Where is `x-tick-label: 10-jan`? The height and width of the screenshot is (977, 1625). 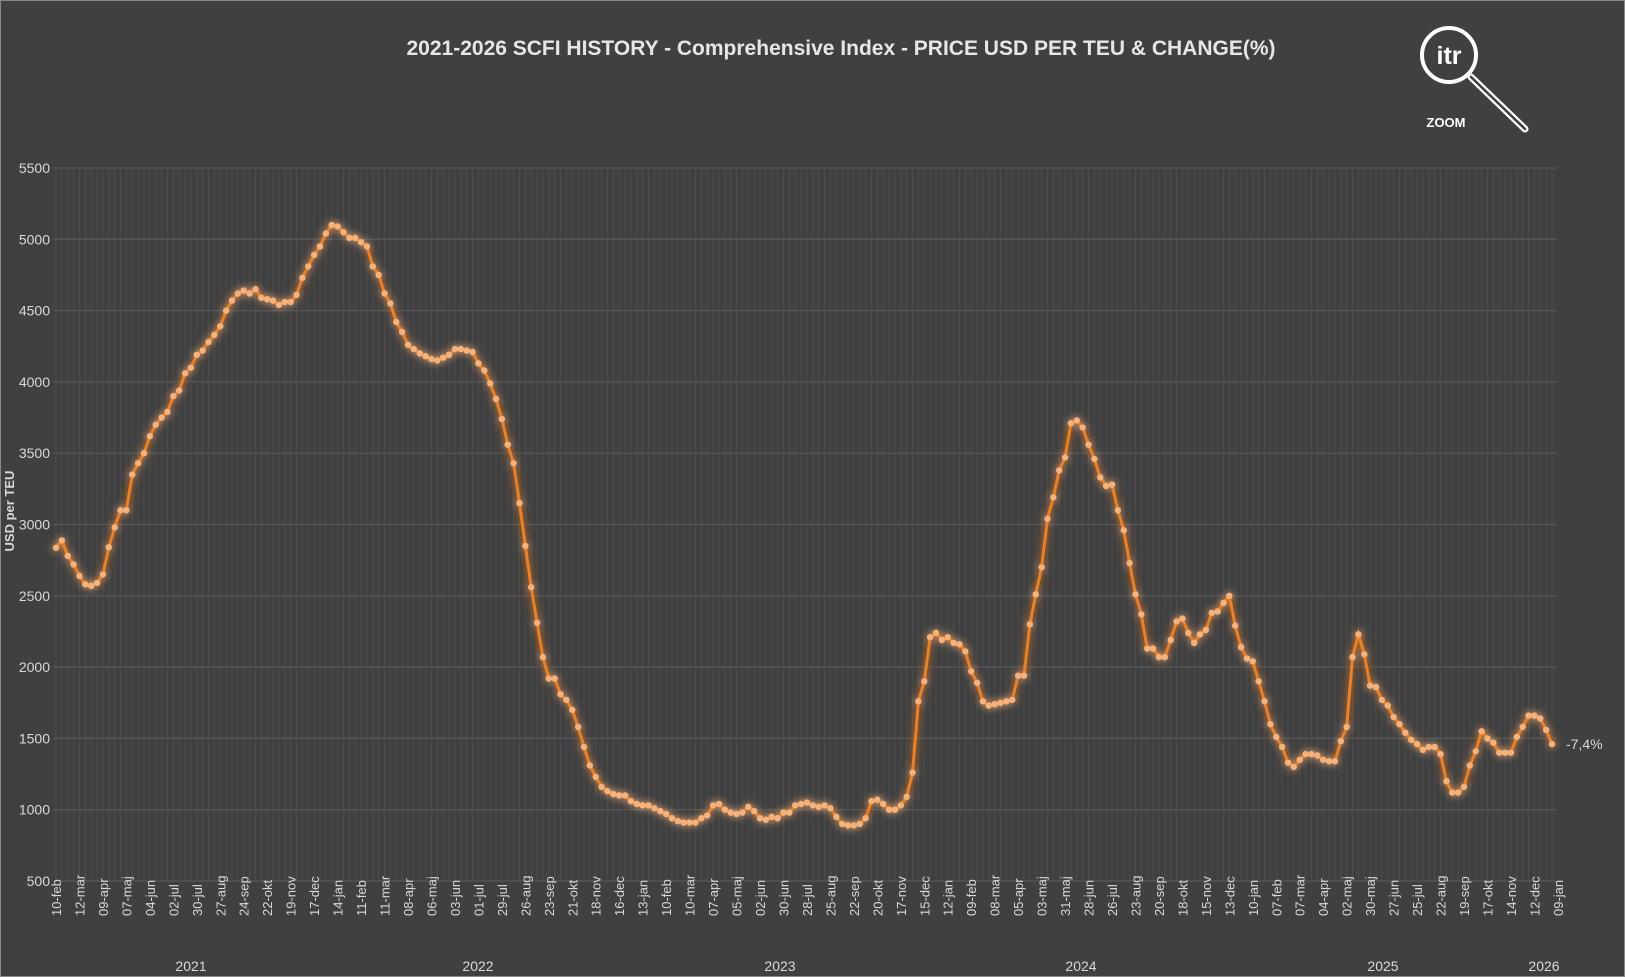 x-tick-label: 10-jan is located at coordinates (1253, 898).